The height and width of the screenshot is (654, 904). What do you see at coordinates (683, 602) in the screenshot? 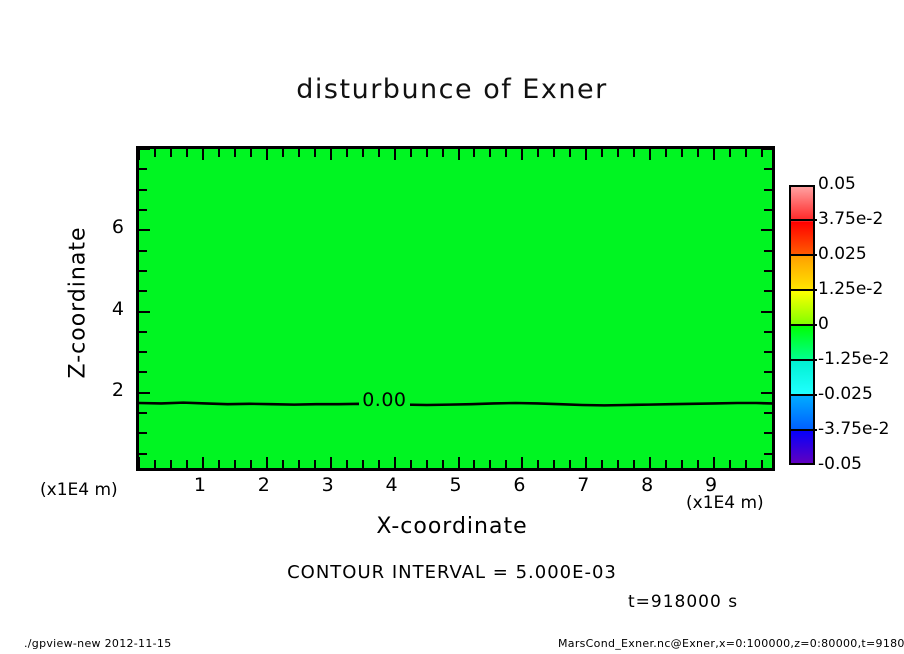
I see `time-label: t=918000 s` at bounding box center [683, 602].